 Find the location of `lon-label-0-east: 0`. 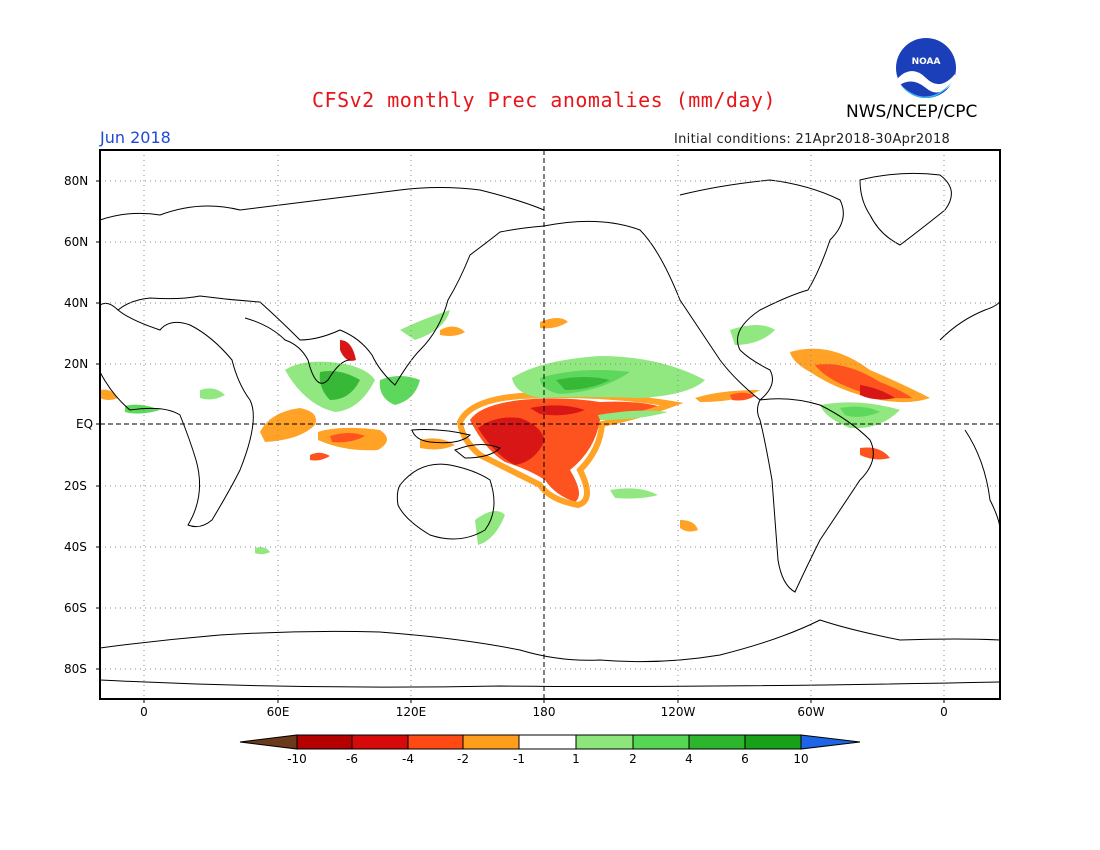

lon-label-0-east: 0 is located at coordinates (944, 712).